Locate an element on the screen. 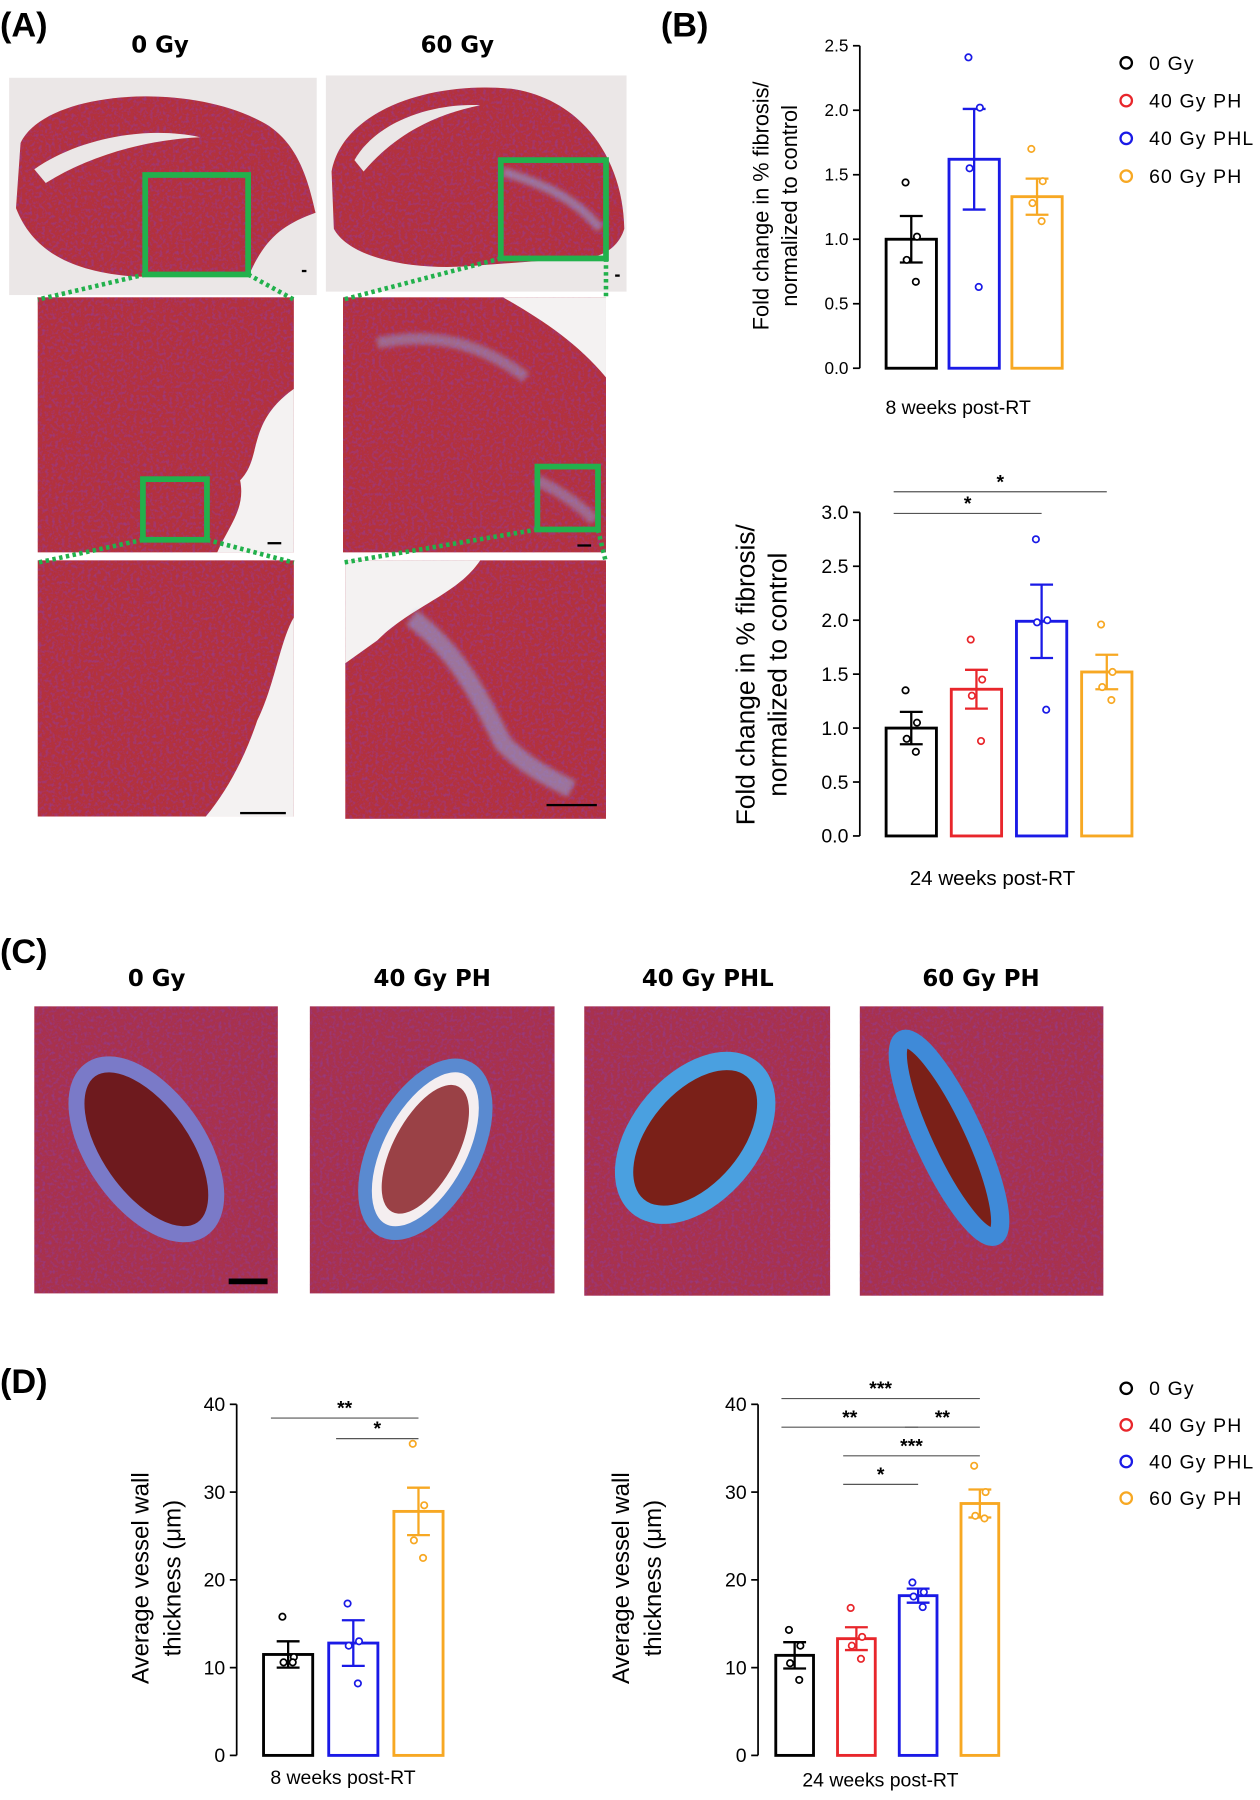  column-label: 0 Gy is located at coordinates (157, 979).